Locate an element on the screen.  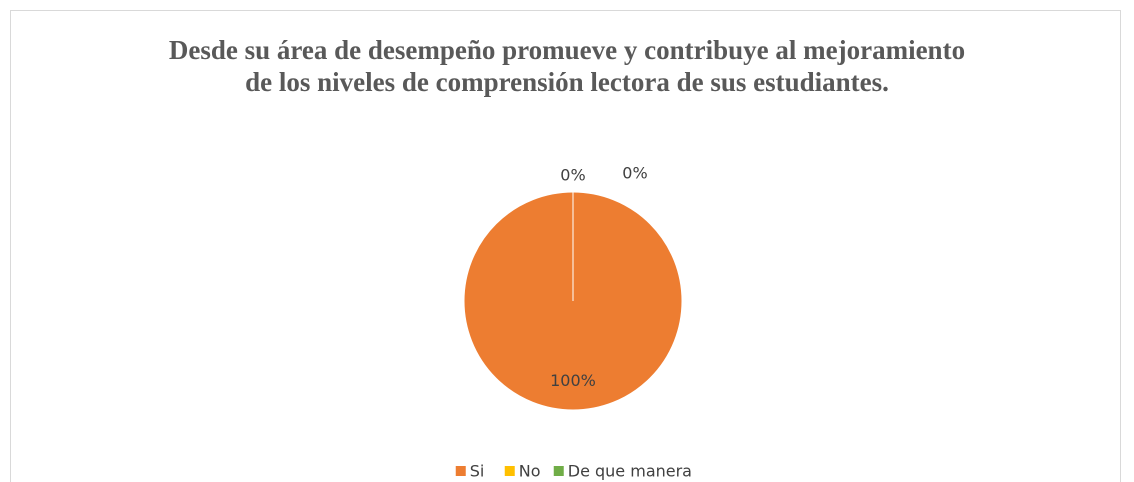
data-label: 100% is located at coordinates (573, 380).